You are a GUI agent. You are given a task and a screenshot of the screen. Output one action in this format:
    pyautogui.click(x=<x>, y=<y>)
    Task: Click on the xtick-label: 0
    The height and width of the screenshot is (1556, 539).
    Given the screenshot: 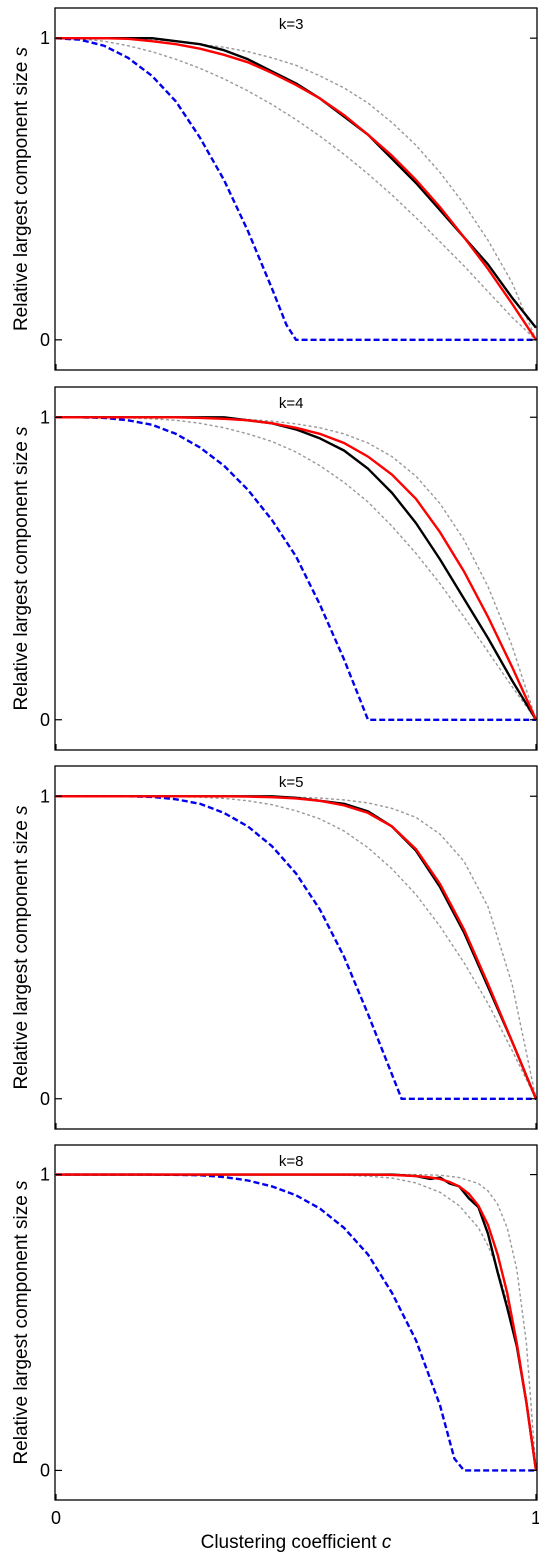 What is the action you would take?
    pyautogui.click(x=56, y=1518)
    